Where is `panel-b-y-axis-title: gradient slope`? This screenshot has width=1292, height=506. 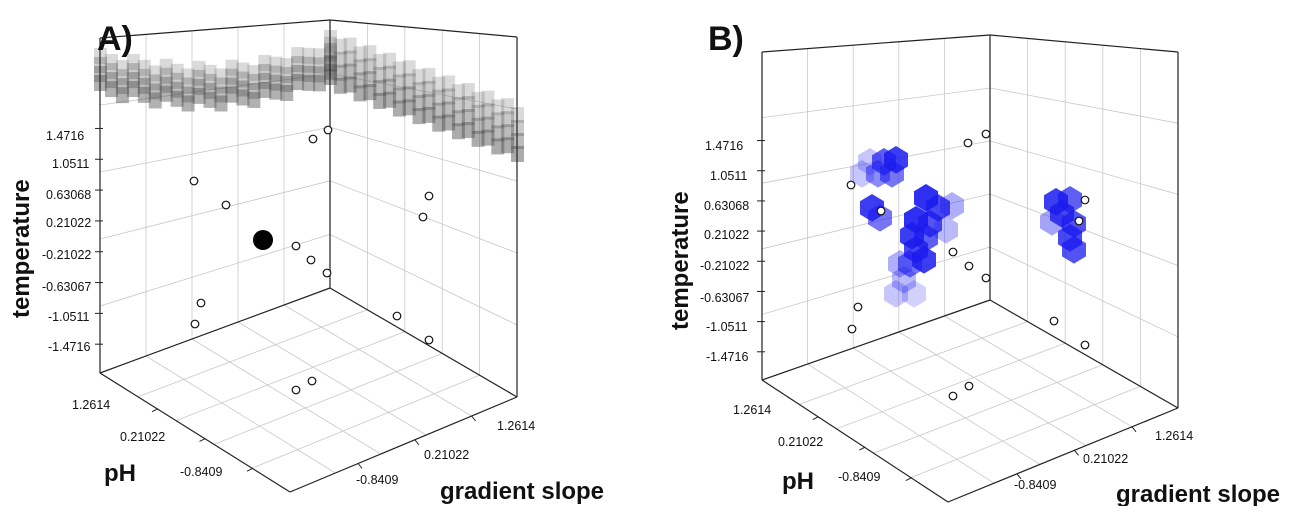
panel-b-y-axis-title: gradient slope is located at coordinates (1198, 493).